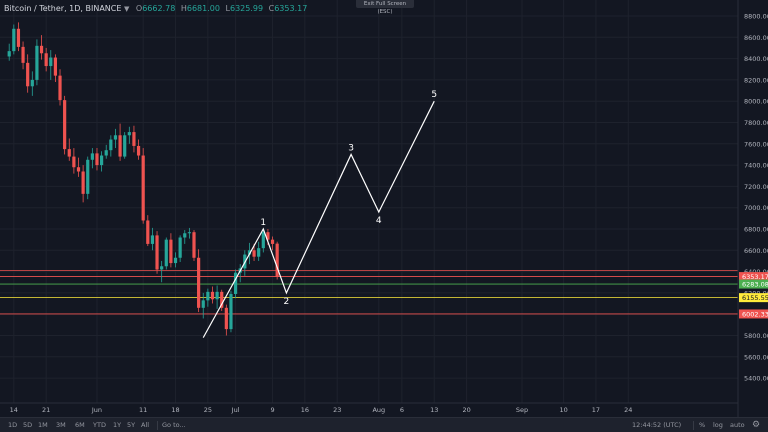 Image resolution: width=768 pixels, height=432 pixels. What do you see at coordinates (756, 208) in the screenshot?
I see `price-tick-label: 7000.00` at bounding box center [756, 208].